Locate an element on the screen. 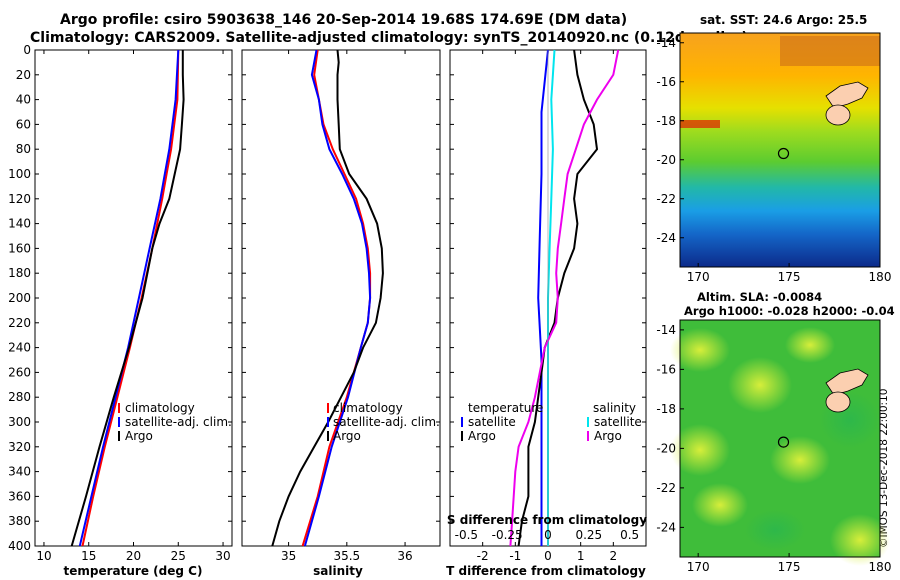 The image size is (900, 580). viti-levu-island is located at coordinates (838, 115).